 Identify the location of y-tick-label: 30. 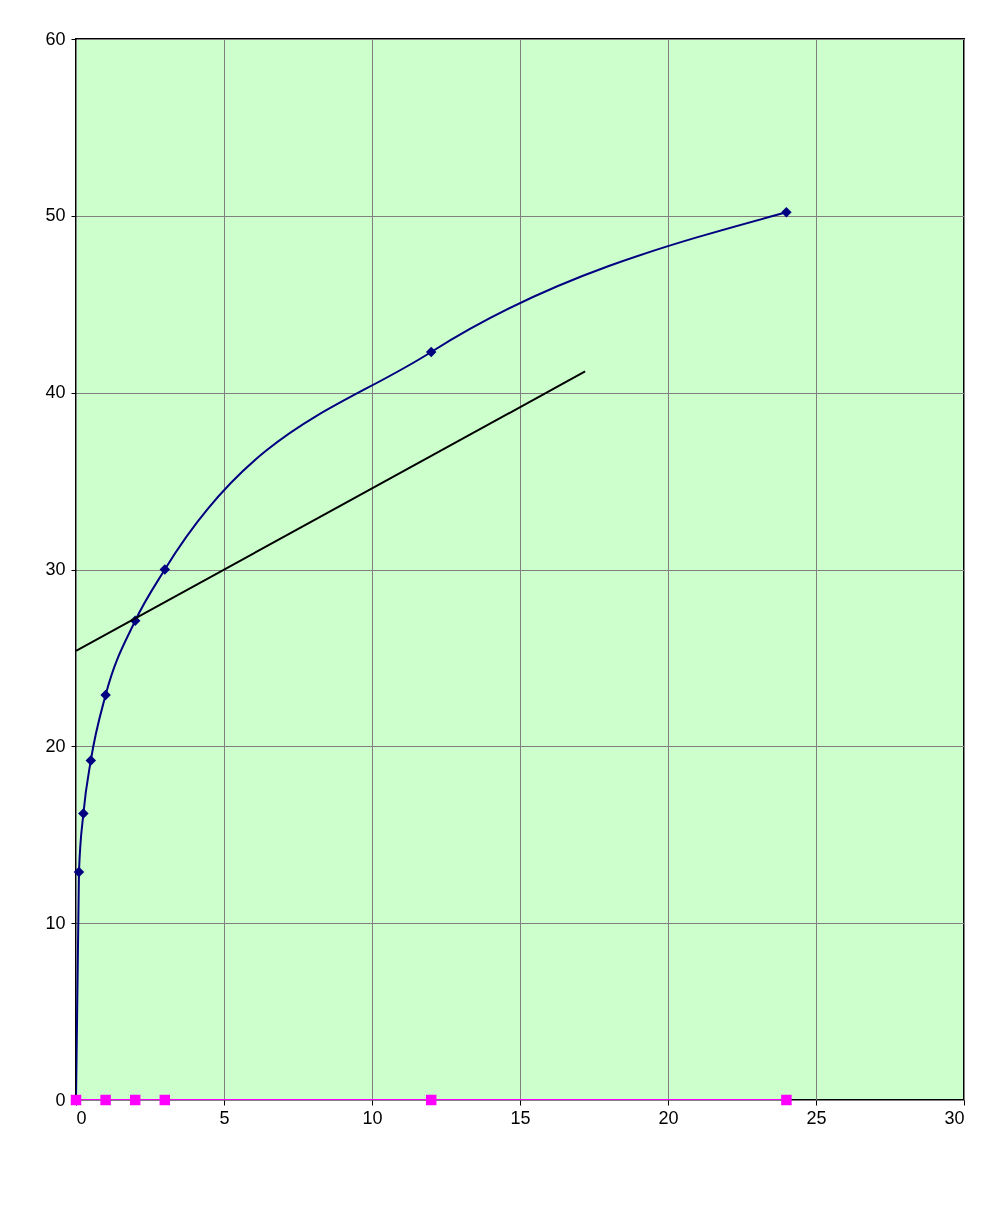
(55, 569).